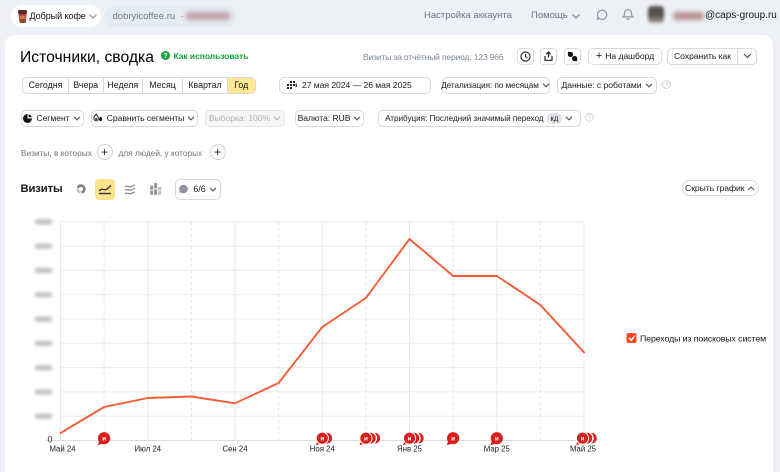 Image resolution: width=780 pixels, height=472 pixels. Describe the element at coordinates (62, 448) in the screenshot. I see `svg-text: Май 24` at that location.